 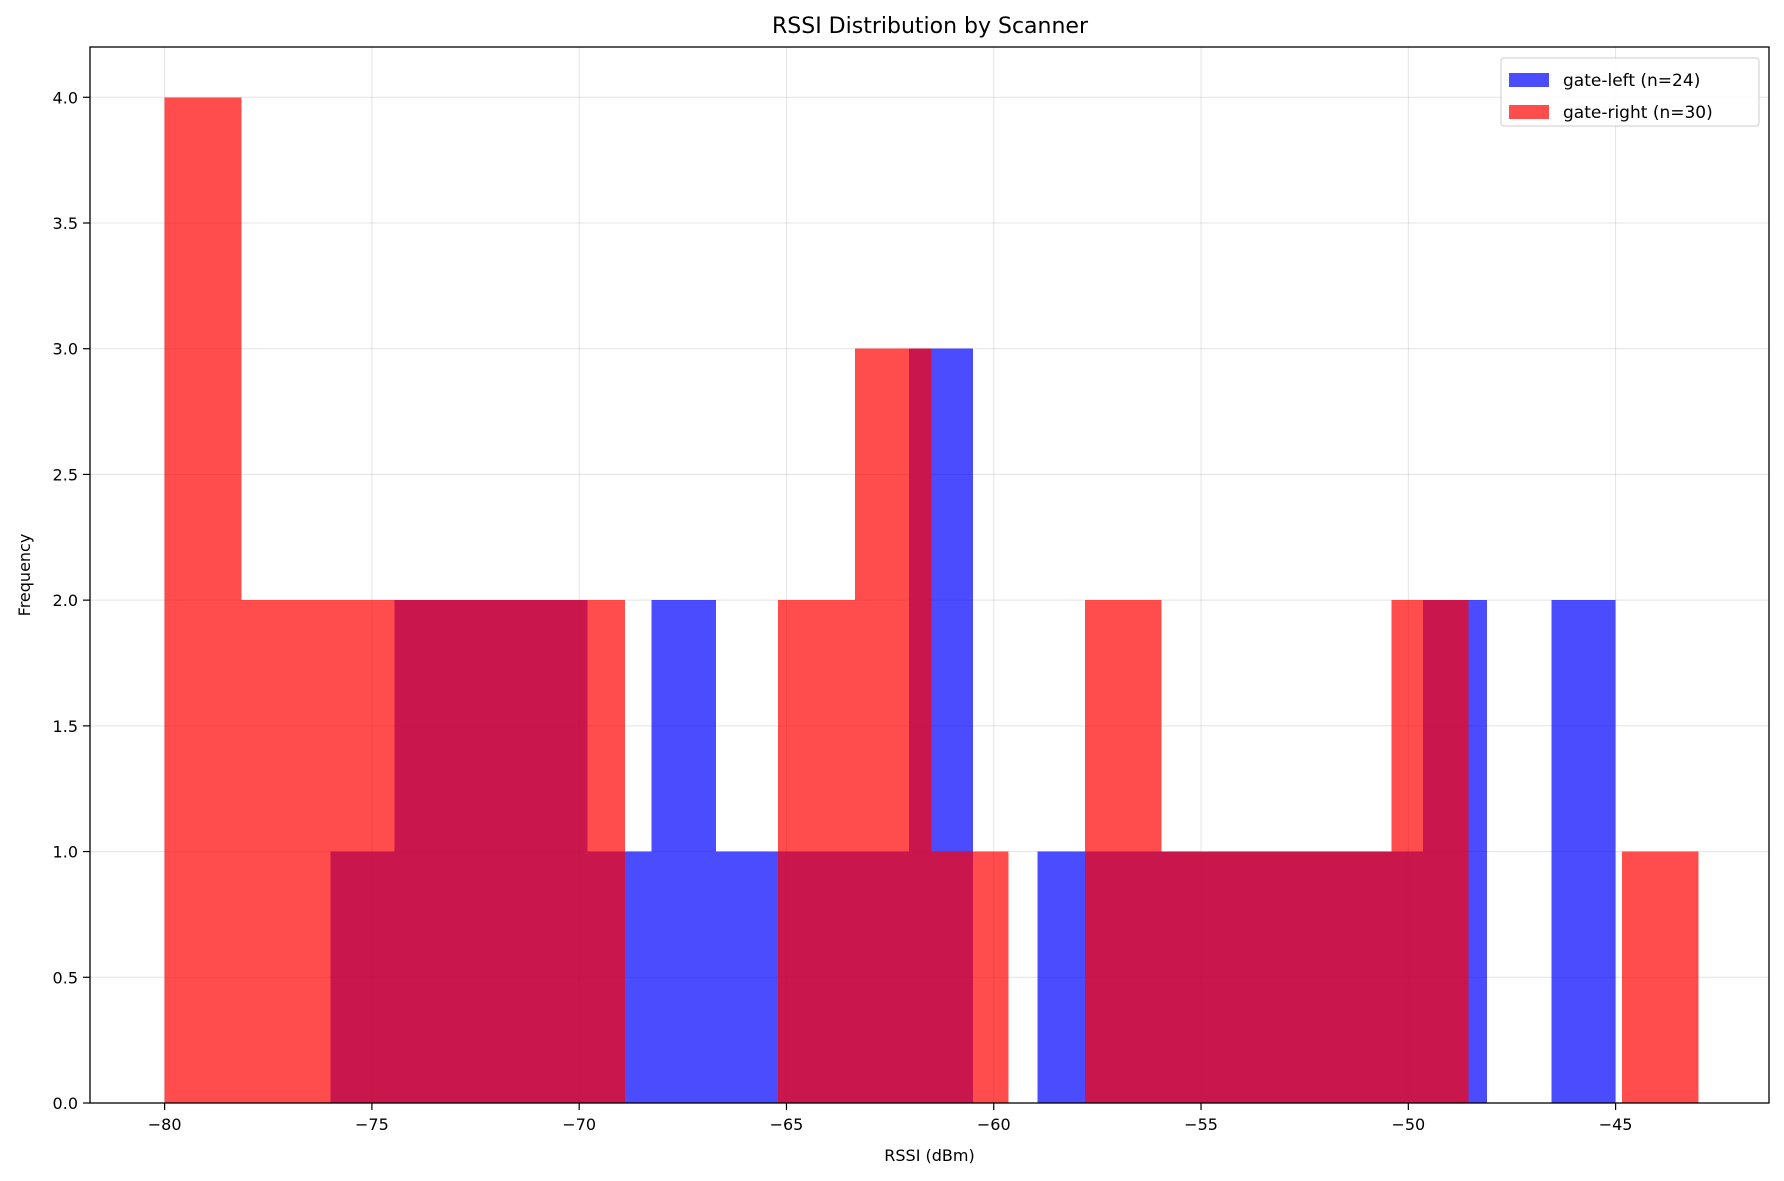 I want to click on y-axis-ticks: 0.0 0.5 1.0 1.5 2.0 2.5 3.0 3.5 4.0, so click(x=71, y=600).